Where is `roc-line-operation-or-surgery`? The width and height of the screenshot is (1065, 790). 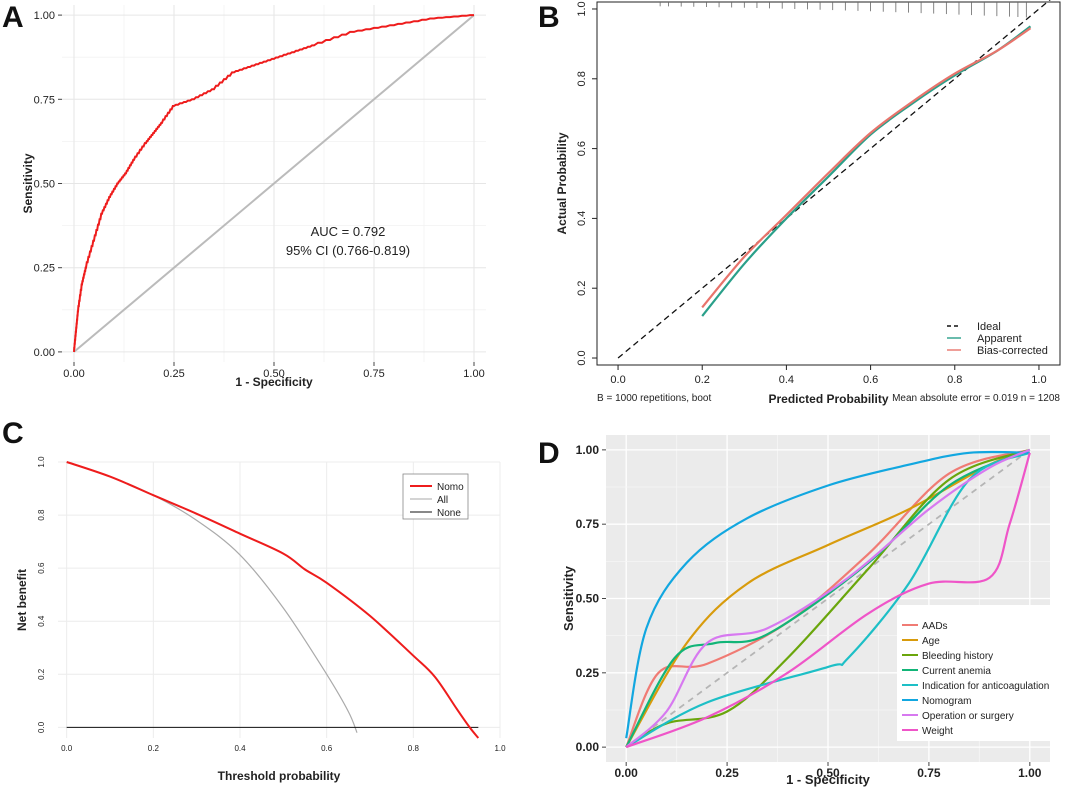 roc-line-operation-or-surgery is located at coordinates (828, 598).